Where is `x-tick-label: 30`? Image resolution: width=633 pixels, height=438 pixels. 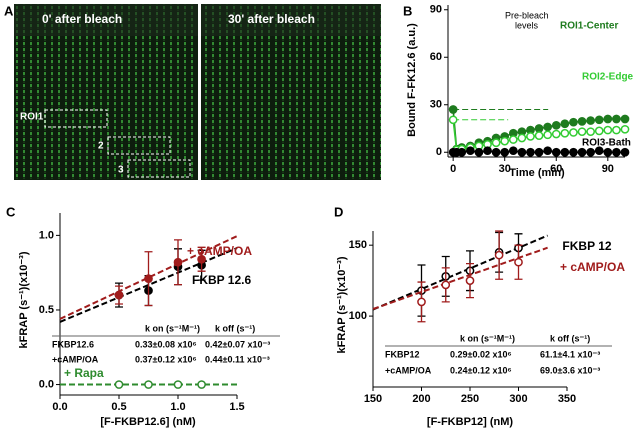 x-tick-label: 30 is located at coordinates (505, 169).